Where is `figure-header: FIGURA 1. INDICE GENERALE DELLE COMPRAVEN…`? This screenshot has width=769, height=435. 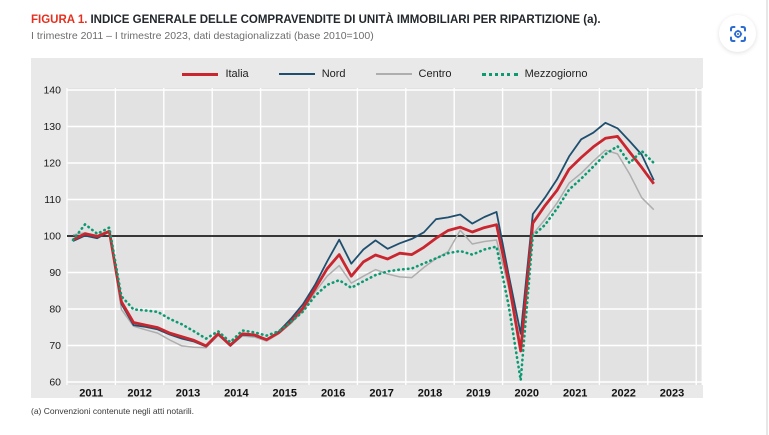 figure-header: FIGURA 1. INDICE GENERALE DELLE COMPRAVEN… is located at coordinates (371, 27).